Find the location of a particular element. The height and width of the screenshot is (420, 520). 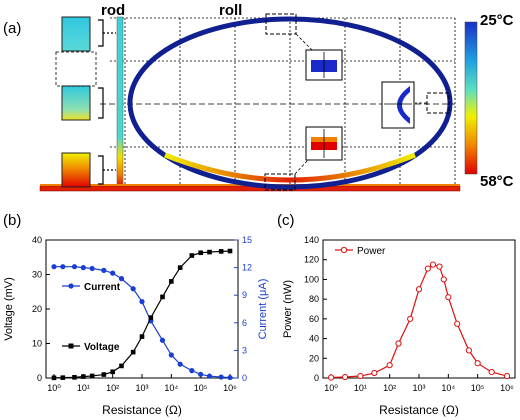

legend-voltage: Voltage is located at coordinates (91, 347).